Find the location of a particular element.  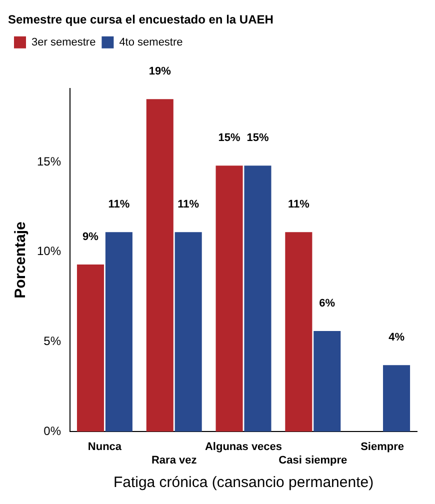

legend-title: Semestre que cursa el encuestado en la UAEH is located at coordinates (141, 19).